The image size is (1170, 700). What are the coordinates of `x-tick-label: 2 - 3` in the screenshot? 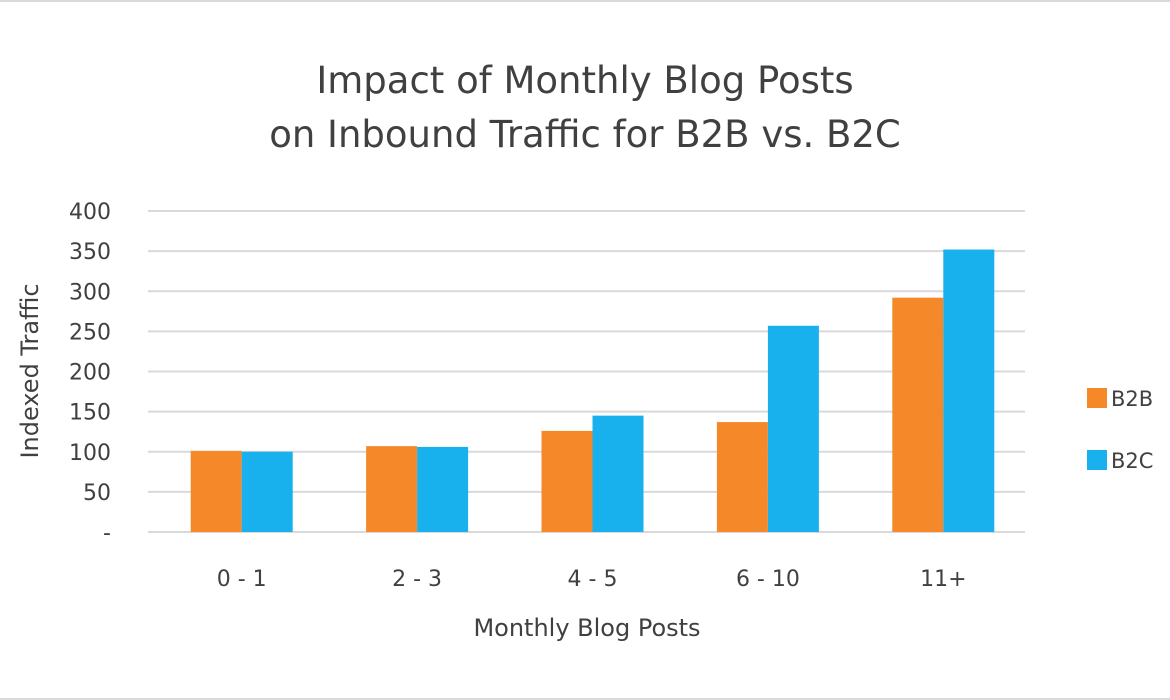 It's located at (417, 579).